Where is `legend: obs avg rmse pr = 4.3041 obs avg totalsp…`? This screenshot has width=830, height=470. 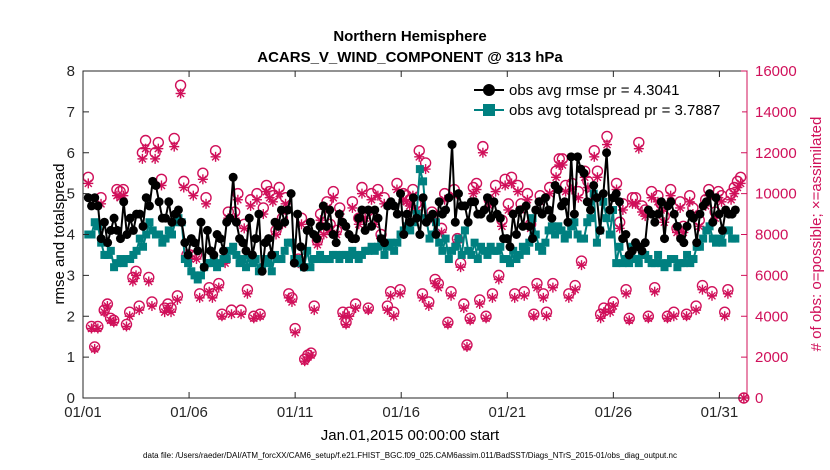 legend: obs avg rmse pr = 4.3041 obs avg totalsp… is located at coordinates (606, 101).